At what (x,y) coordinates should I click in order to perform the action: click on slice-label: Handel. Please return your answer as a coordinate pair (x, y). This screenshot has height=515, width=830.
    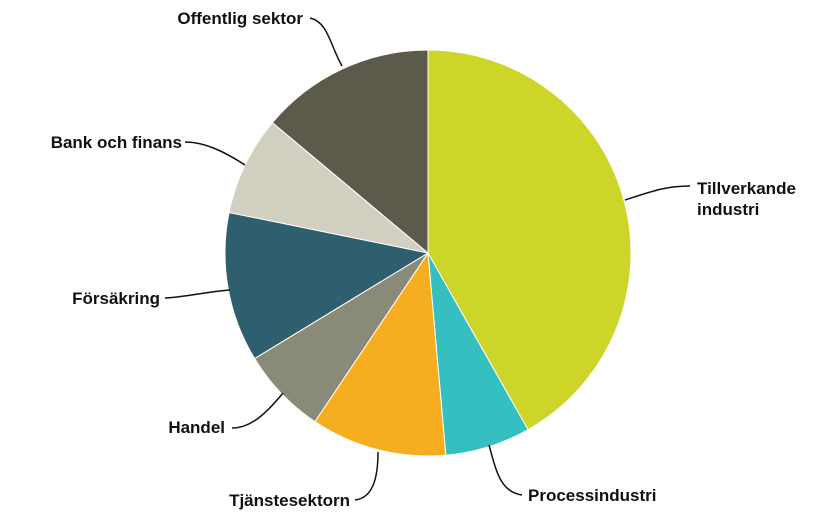
    Looking at the image, I should click on (196, 427).